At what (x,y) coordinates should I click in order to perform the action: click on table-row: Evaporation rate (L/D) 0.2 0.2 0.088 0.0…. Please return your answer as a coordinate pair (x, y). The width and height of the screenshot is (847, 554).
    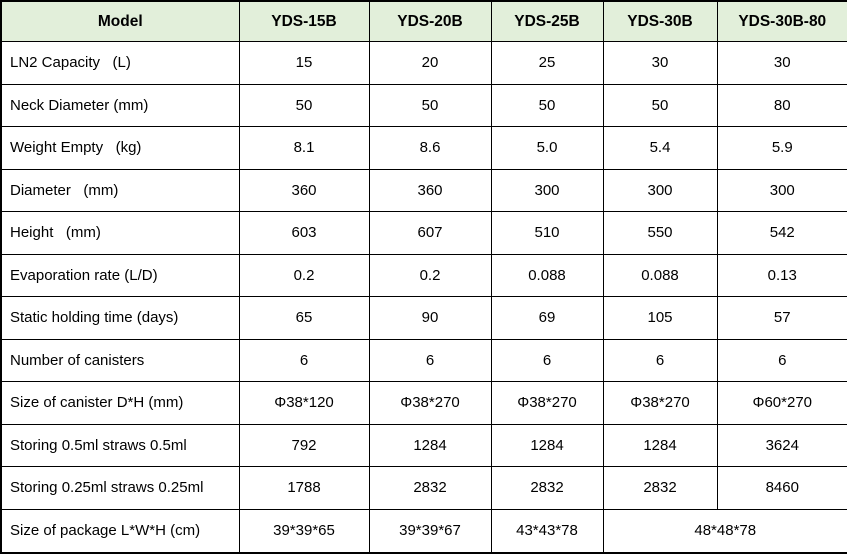
    Looking at the image, I should click on (423, 275).